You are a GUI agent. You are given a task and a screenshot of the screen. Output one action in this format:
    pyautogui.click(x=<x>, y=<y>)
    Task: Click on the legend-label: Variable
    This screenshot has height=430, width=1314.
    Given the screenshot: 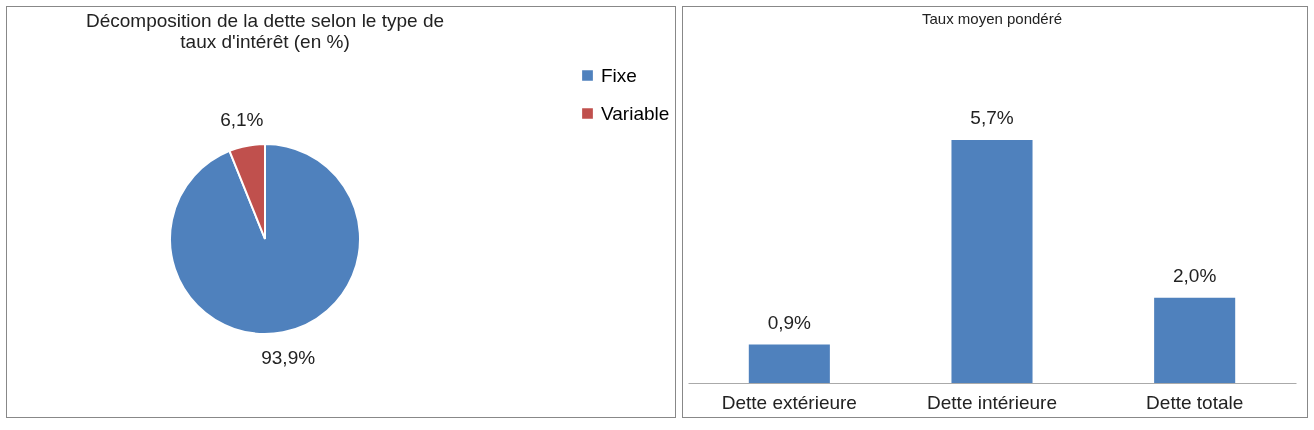 What is the action you would take?
    pyautogui.click(x=635, y=113)
    